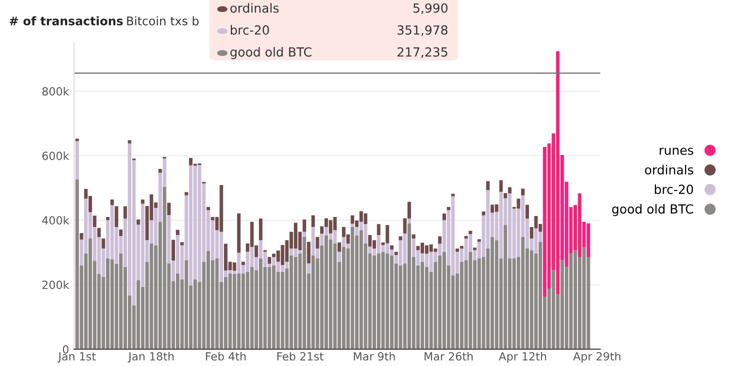  I want to click on text: ordinals, so click(254, 8).